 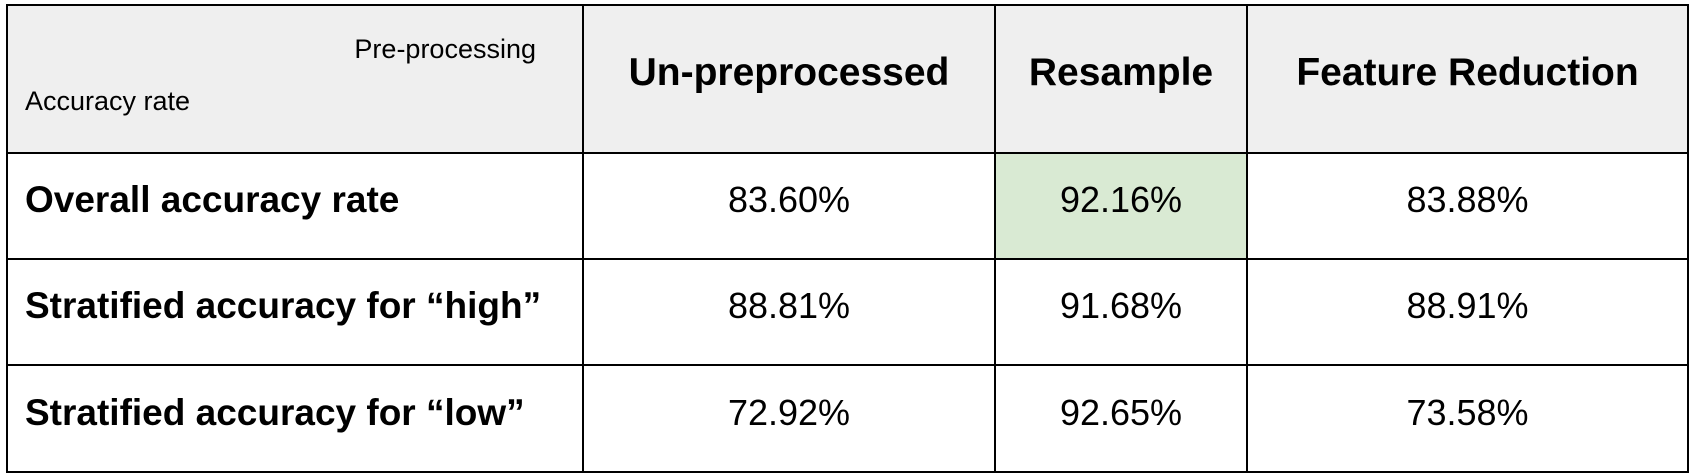 I want to click on table-cell: 88.81%, so click(x=789, y=312).